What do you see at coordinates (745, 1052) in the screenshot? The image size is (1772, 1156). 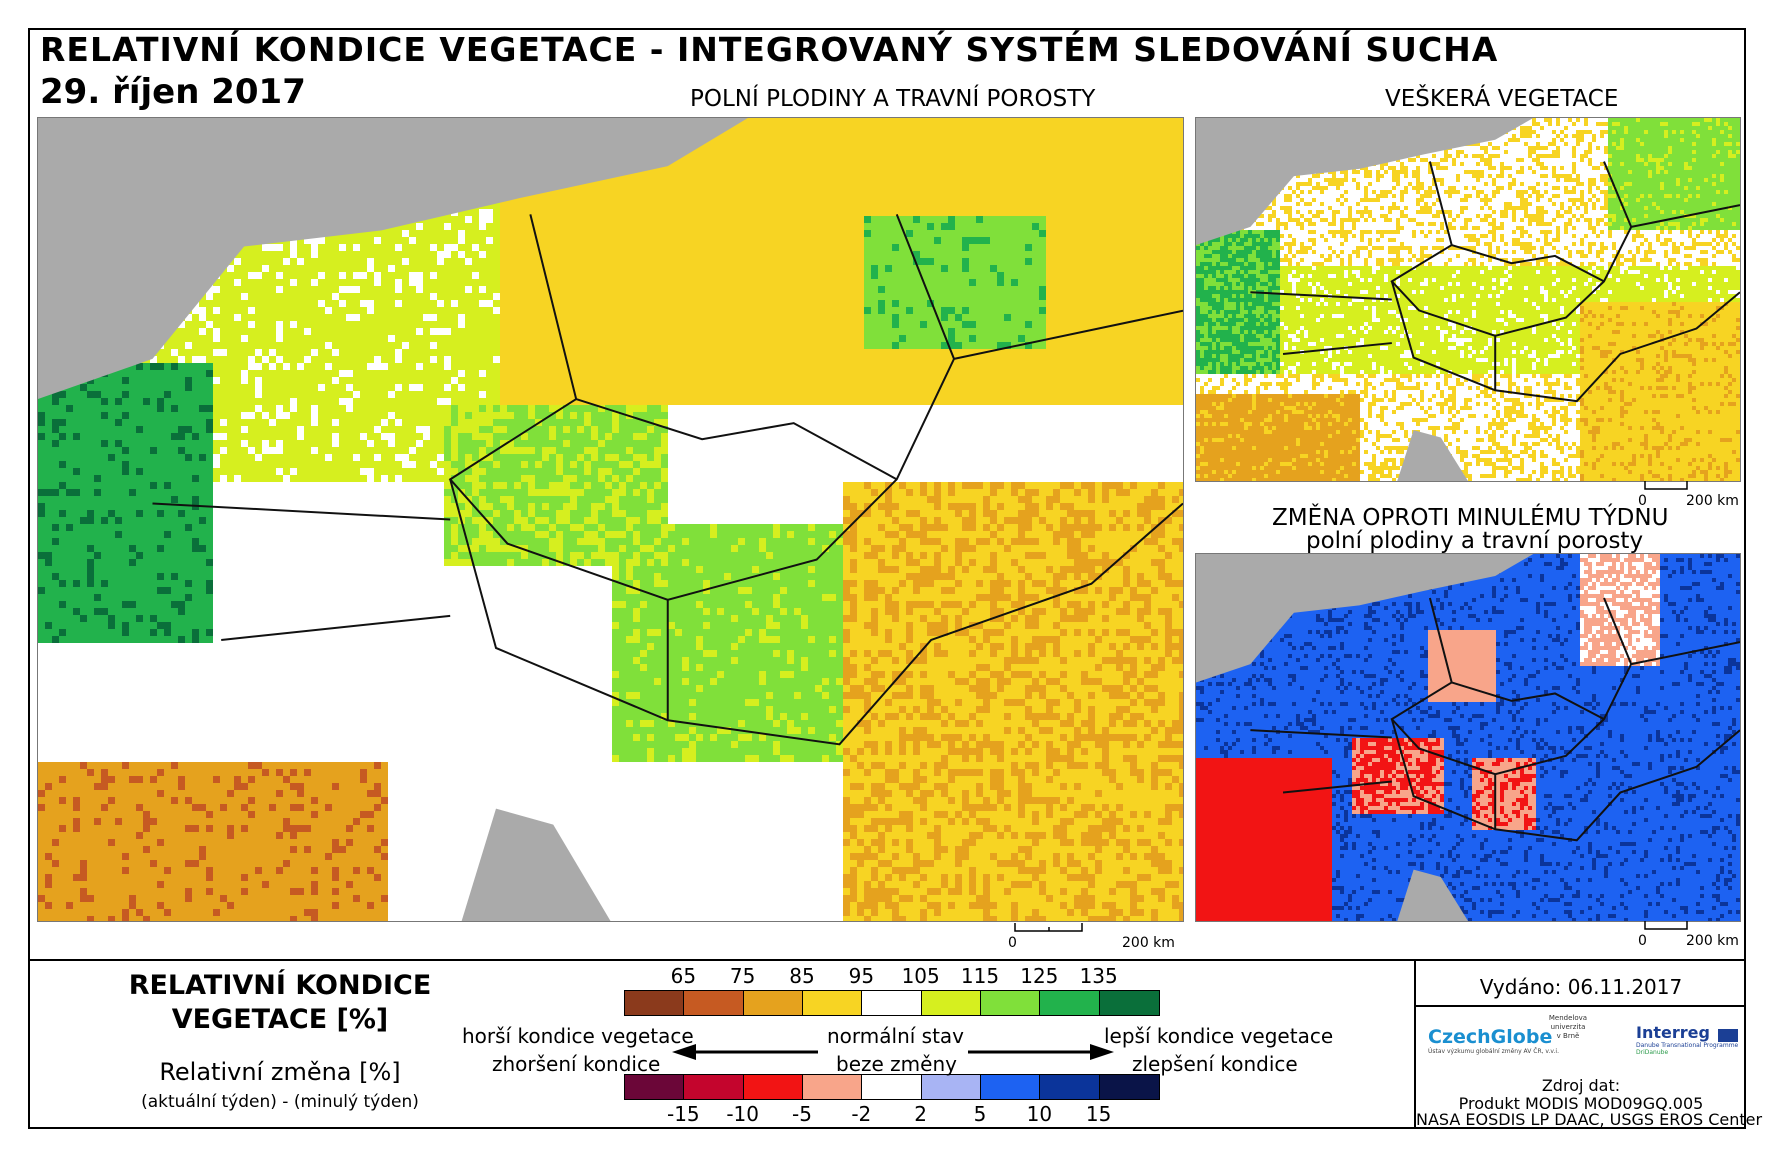 I see `arrow-left-icon` at bounding box center [745, 1052].